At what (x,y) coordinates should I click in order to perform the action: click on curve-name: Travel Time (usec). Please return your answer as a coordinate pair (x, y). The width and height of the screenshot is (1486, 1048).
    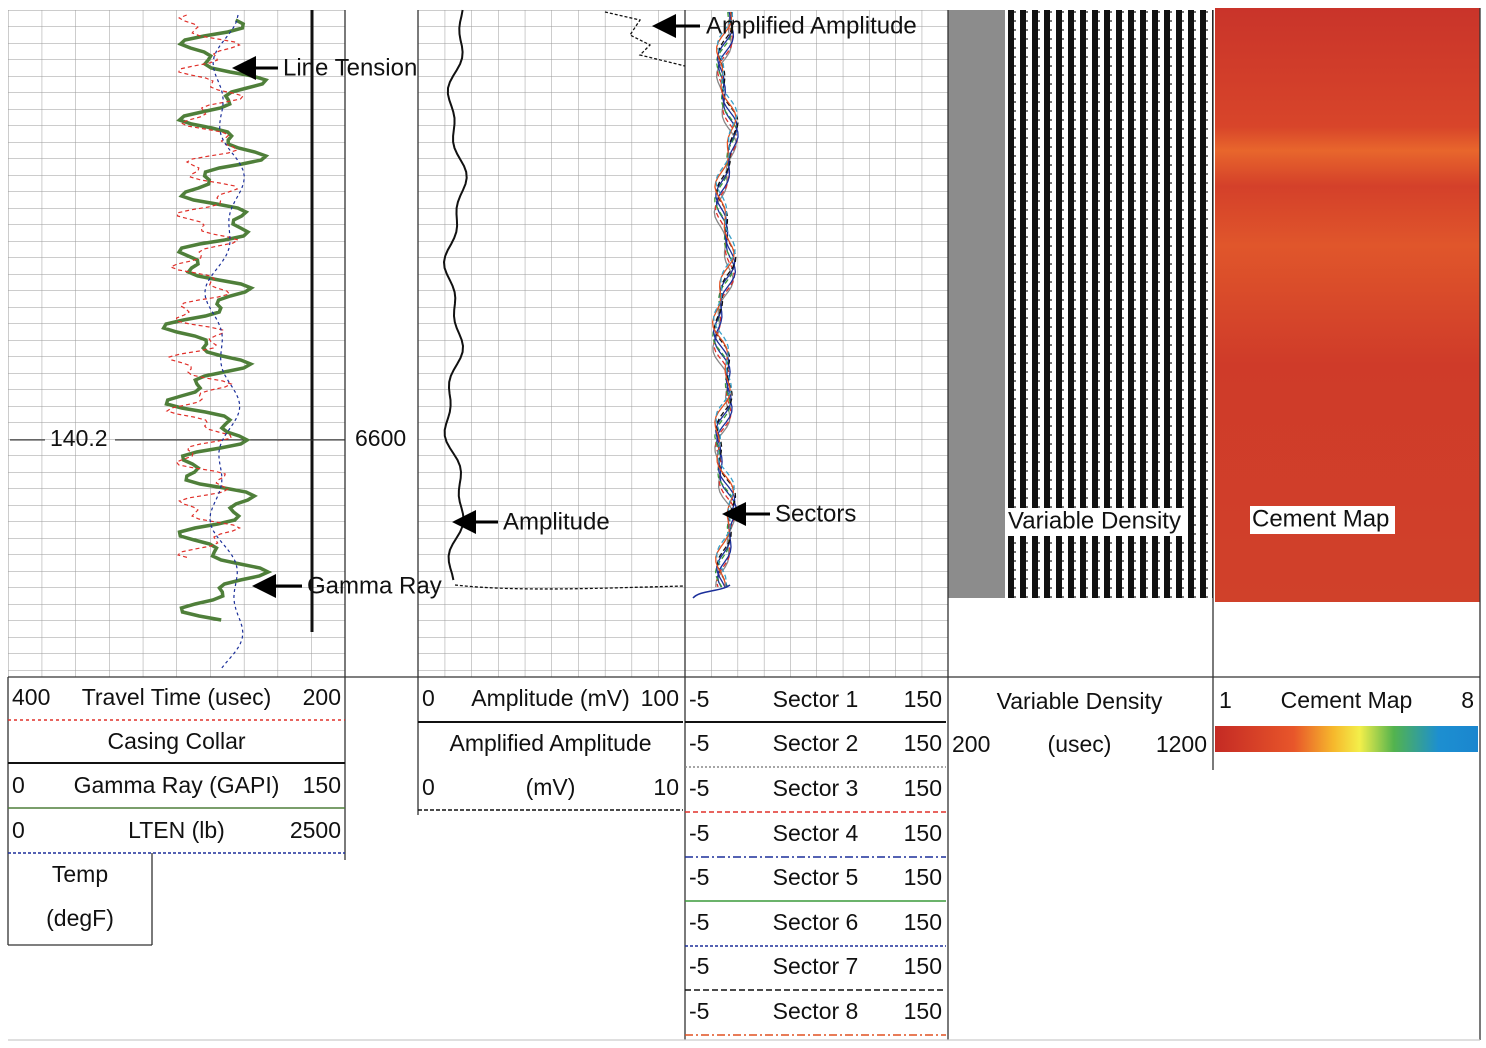
    Looking at the image, I should click on (177, 697).